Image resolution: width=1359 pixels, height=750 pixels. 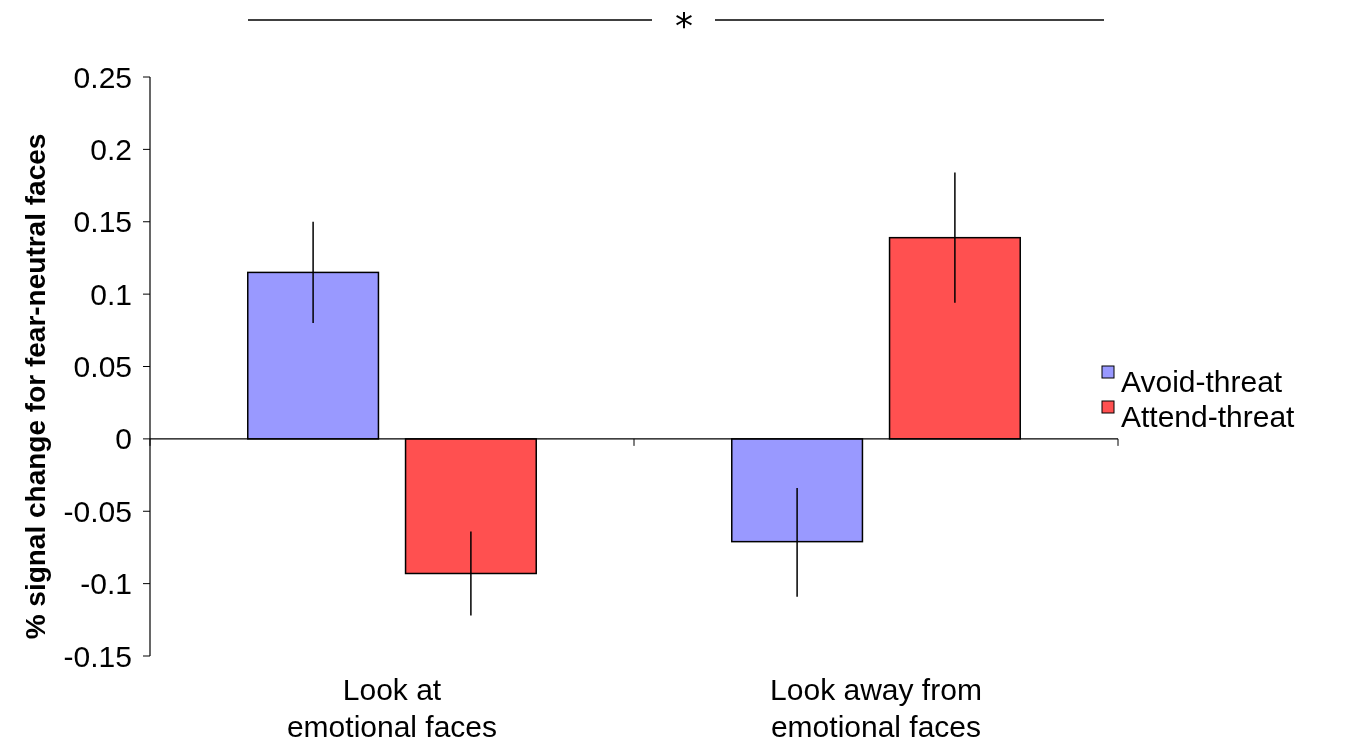 What do you see at coordinates (1202, 381) in the screenshot?
I see `legend-label: Avoid-threat` at bounding box center [1202, 381].